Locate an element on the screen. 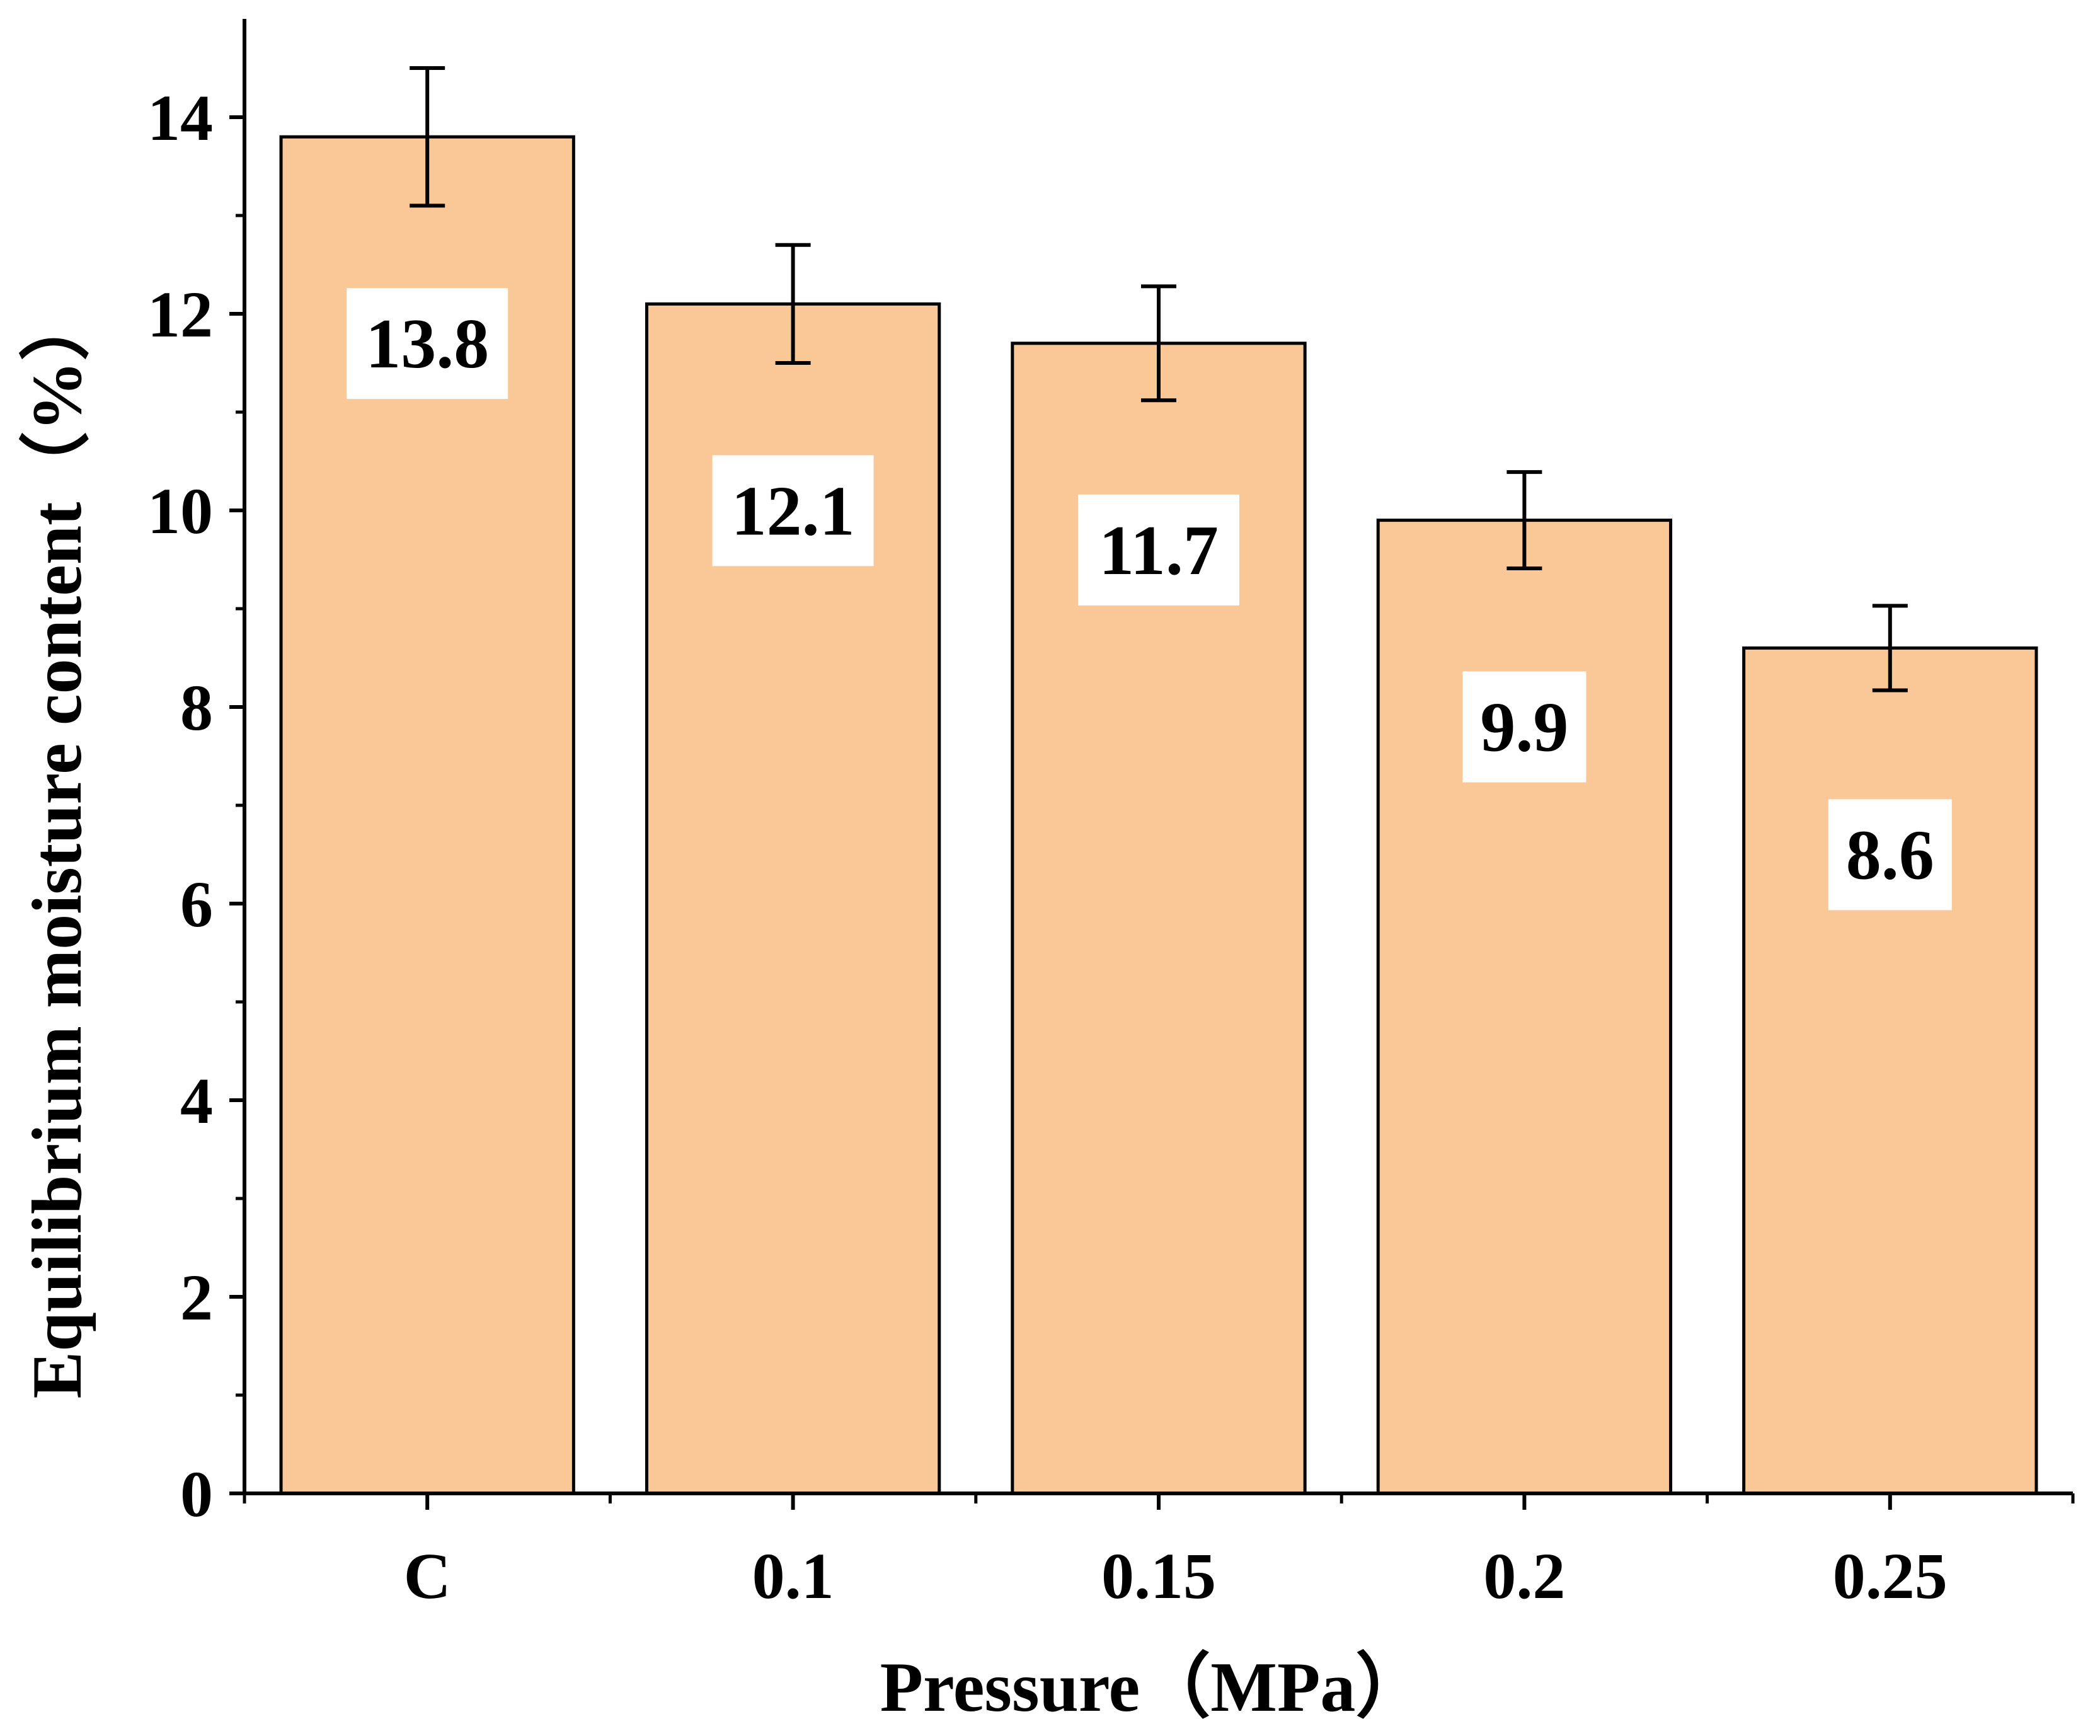 Image resolution: width=2100 pixels, height=1736 pixels. data-label-3: 9.9 is located at coordinates (1524, 728).